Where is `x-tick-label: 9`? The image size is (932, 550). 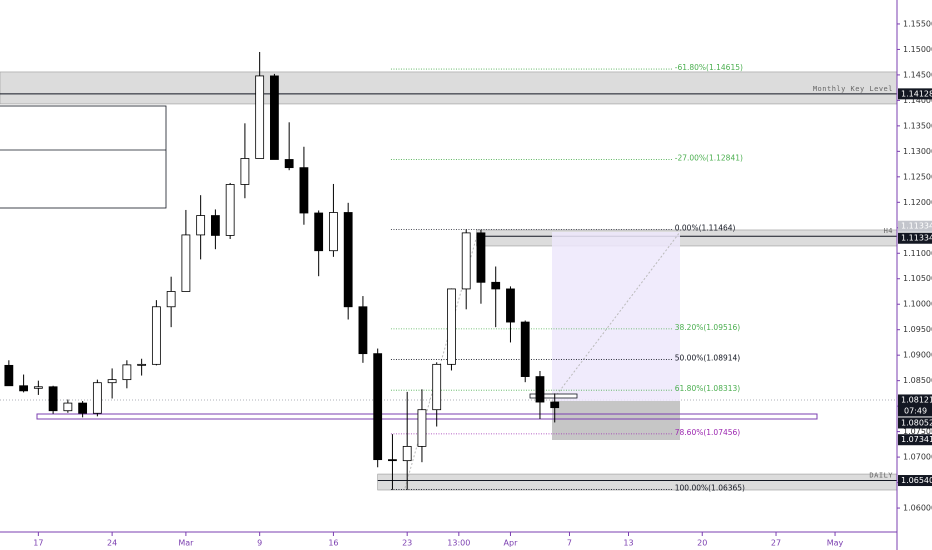
x-tick-label: 9 is located at coordinates (259, 543).